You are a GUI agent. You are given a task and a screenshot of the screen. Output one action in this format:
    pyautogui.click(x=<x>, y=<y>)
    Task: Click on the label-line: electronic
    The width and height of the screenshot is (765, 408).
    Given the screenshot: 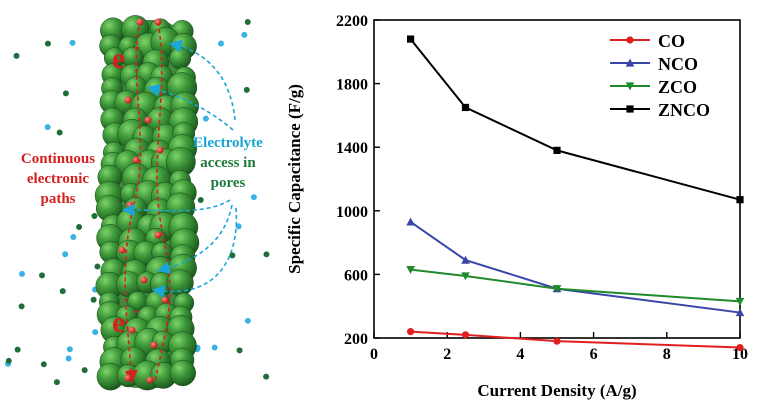 What is the action you would take?
    pyautogui.click(x=58, y=179)
    